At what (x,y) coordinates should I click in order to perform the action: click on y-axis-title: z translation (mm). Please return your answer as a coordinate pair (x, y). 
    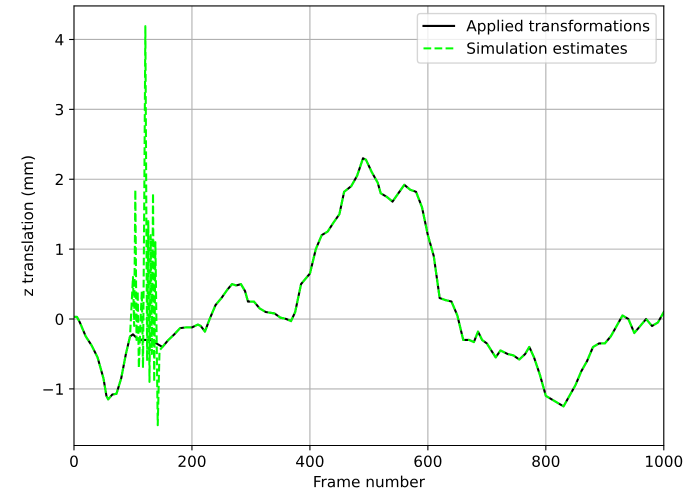
    Looking at the image, I should click on (28, 226).